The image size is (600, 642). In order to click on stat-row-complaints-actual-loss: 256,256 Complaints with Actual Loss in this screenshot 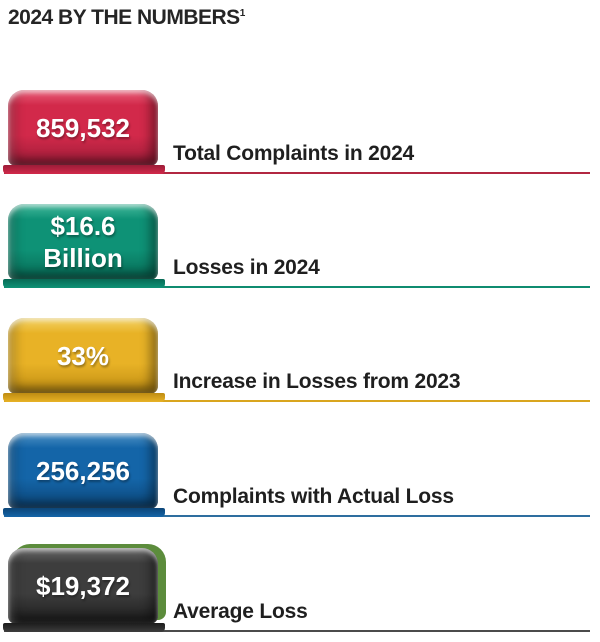, I will do `click(300, 475)`.